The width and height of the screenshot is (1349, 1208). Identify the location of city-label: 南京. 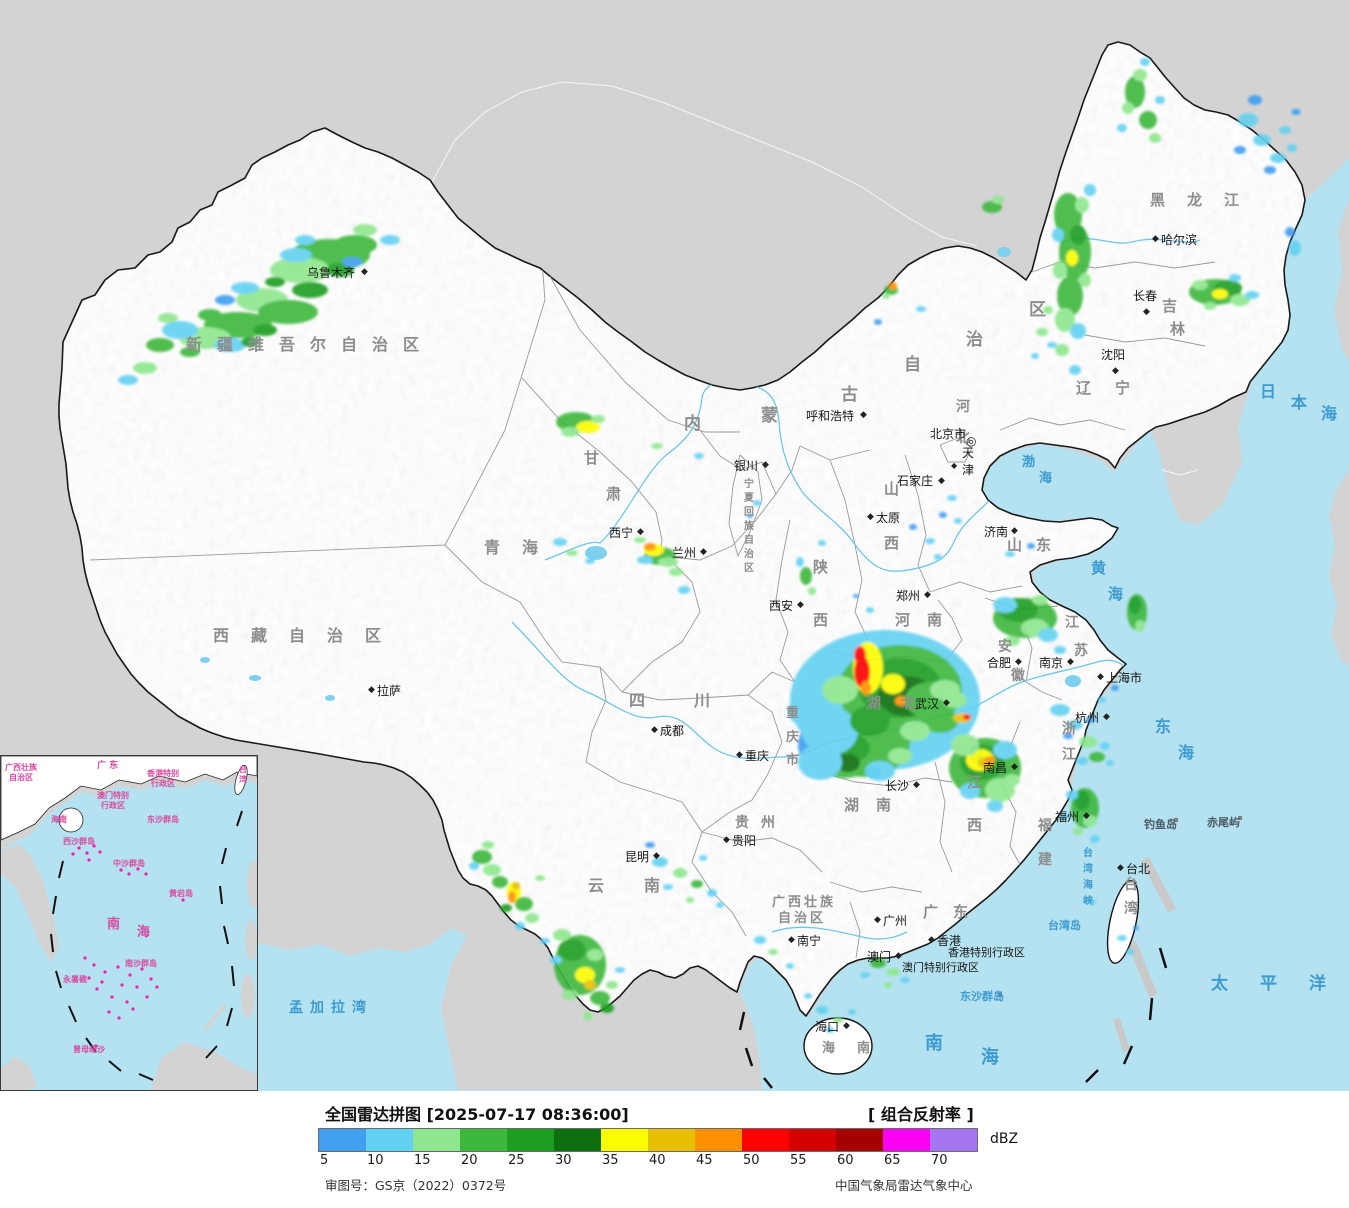
(1051, 662).